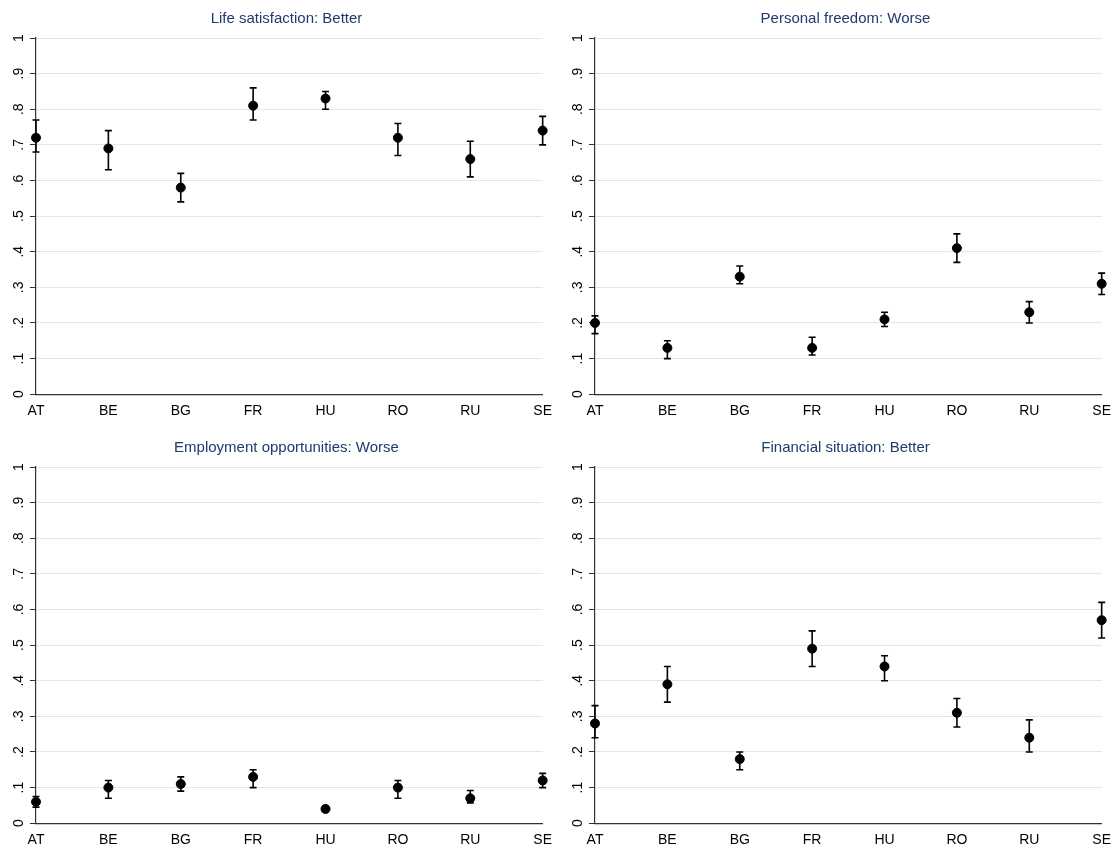  Describe the element at coordinates (286, 18) in the screenshot. I see `chart-title: Life satisfaction: Better` at that location.